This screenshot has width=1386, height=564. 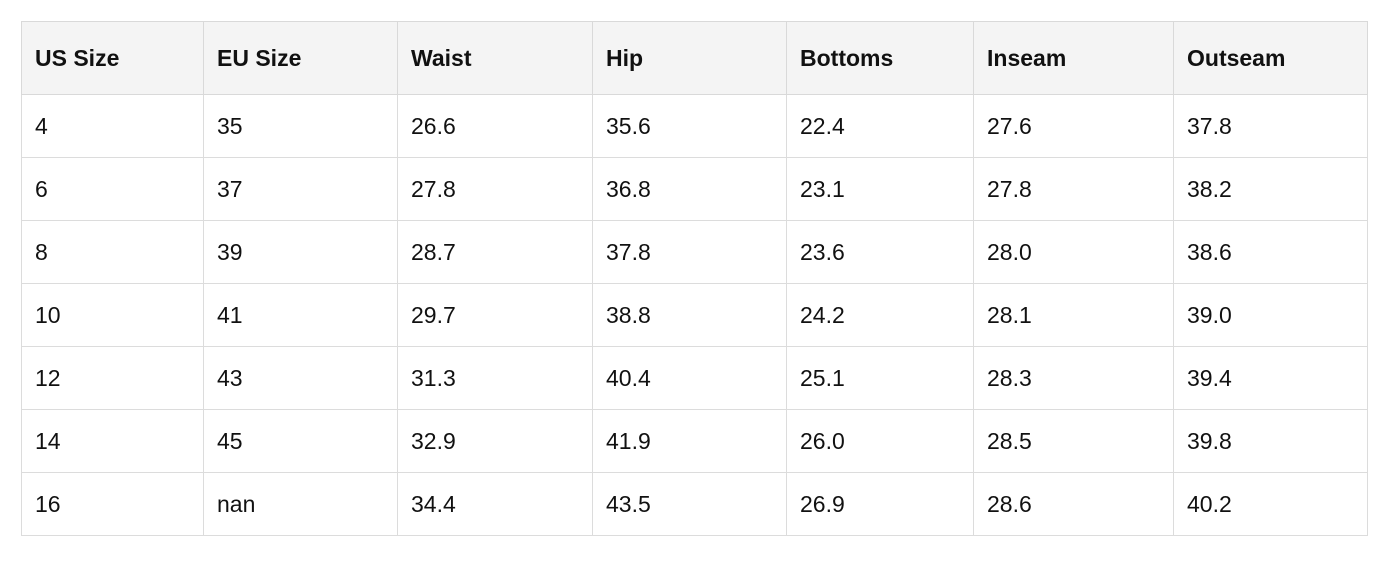 I want to click on table-cell: 32.9, so click(x=495, y=441).